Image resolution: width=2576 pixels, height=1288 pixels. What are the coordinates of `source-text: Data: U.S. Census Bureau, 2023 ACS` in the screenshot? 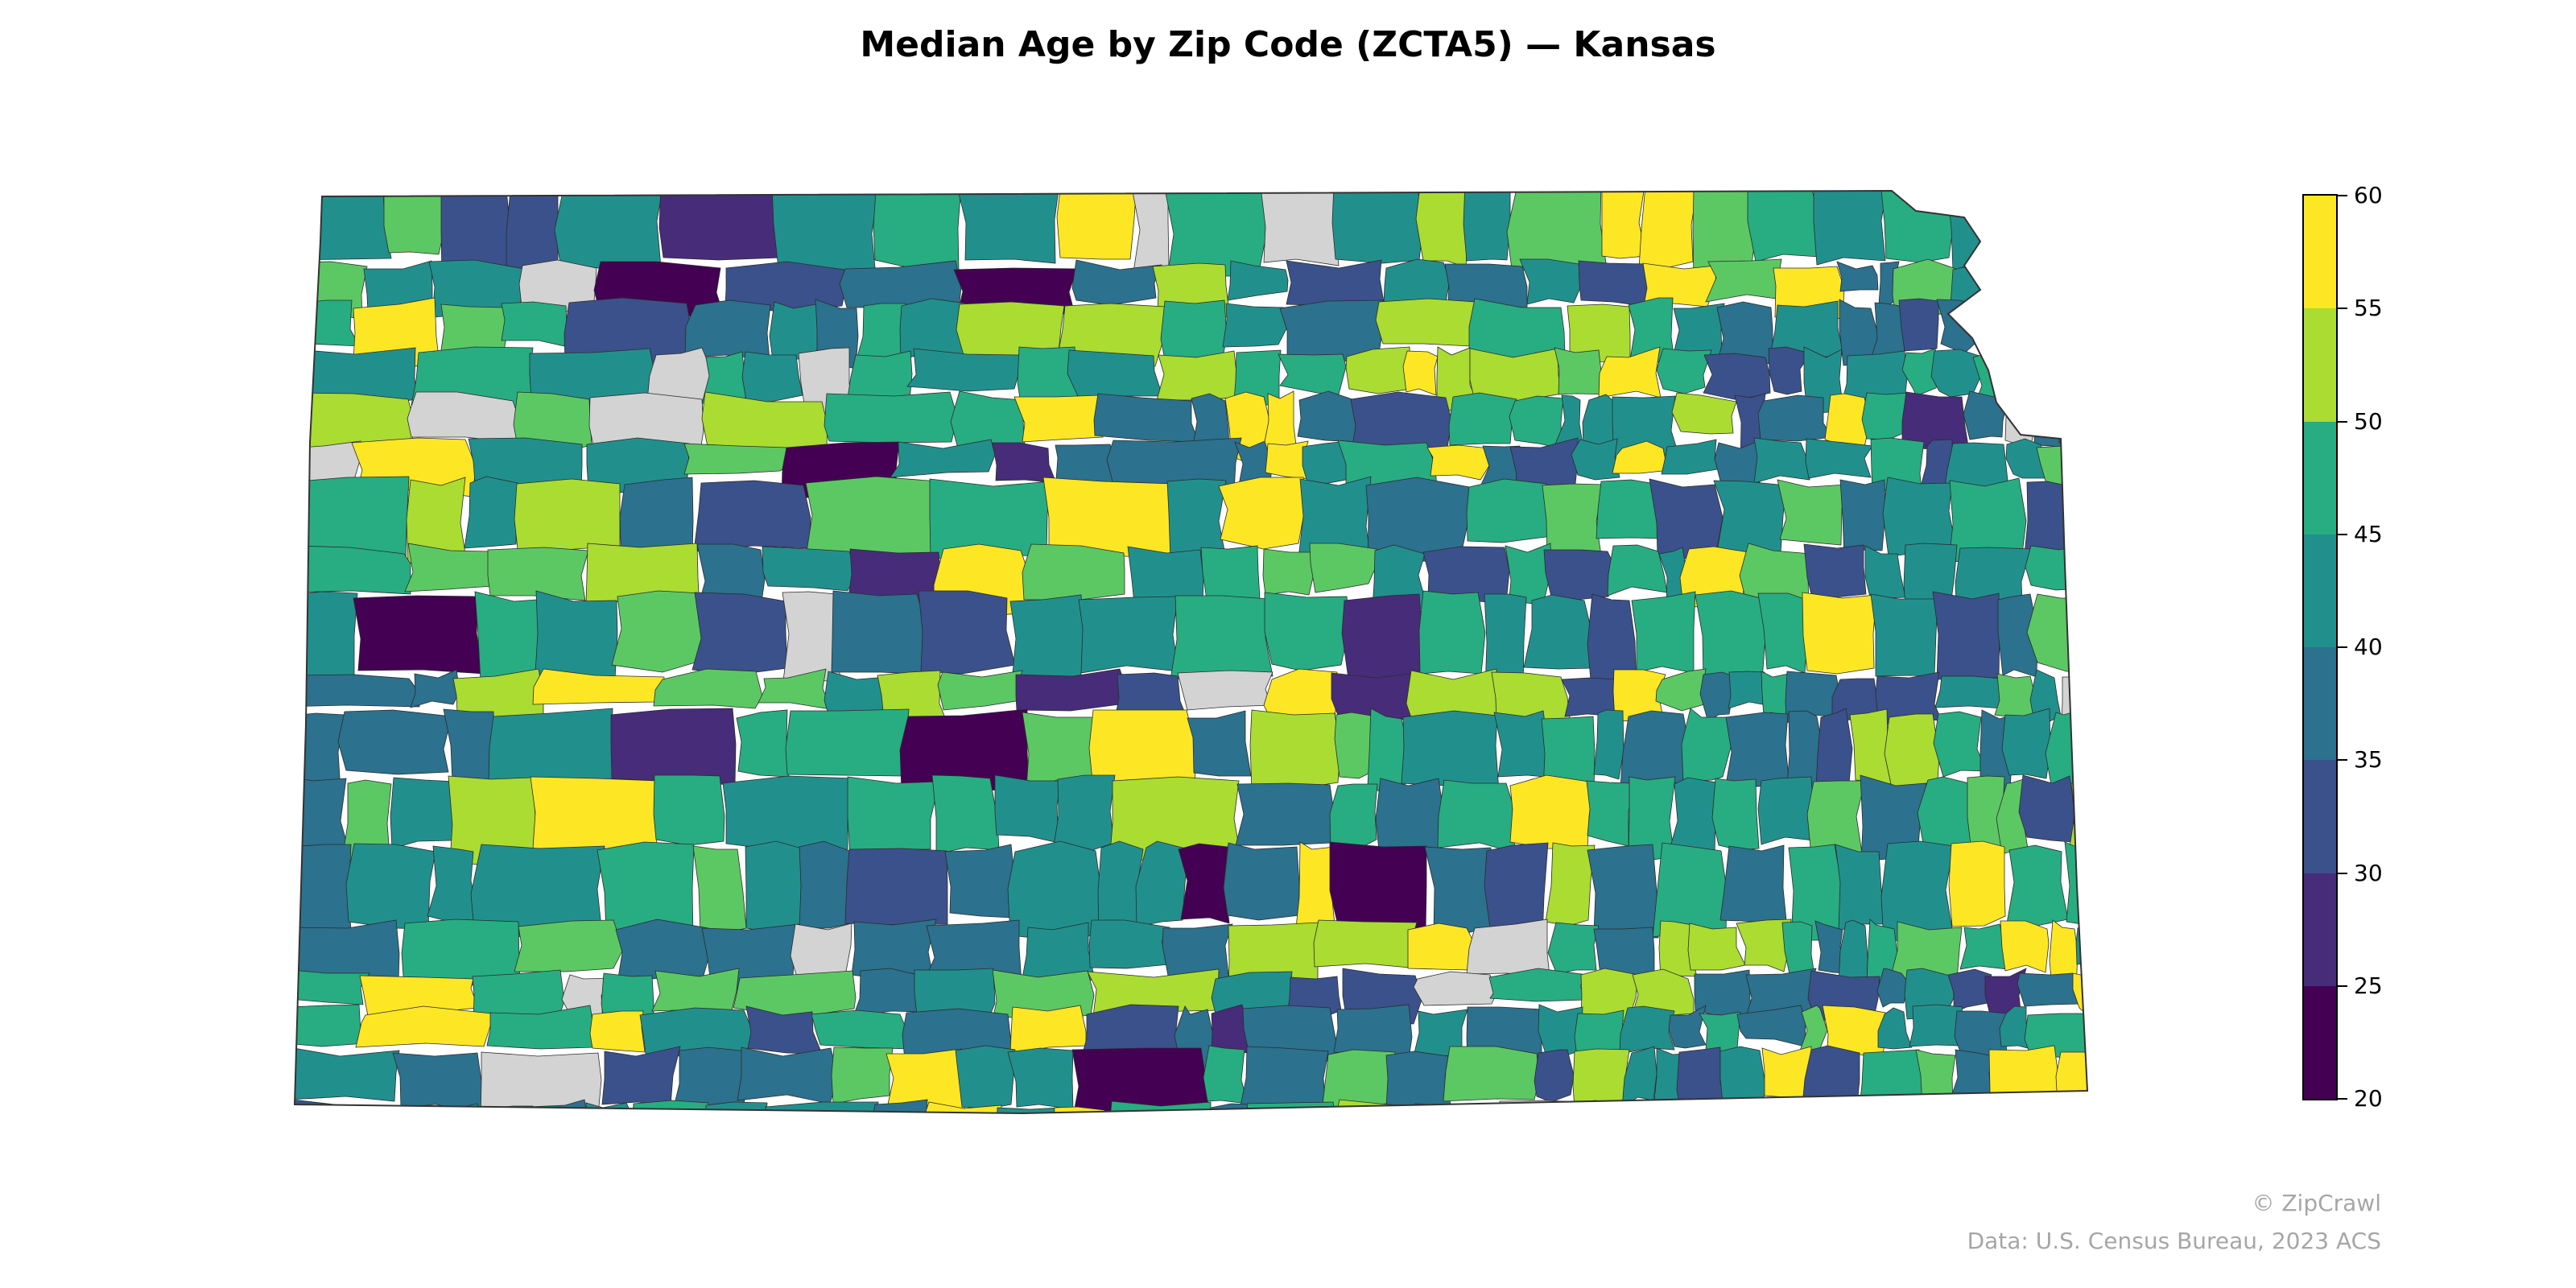 It's located at (2174, 1241).